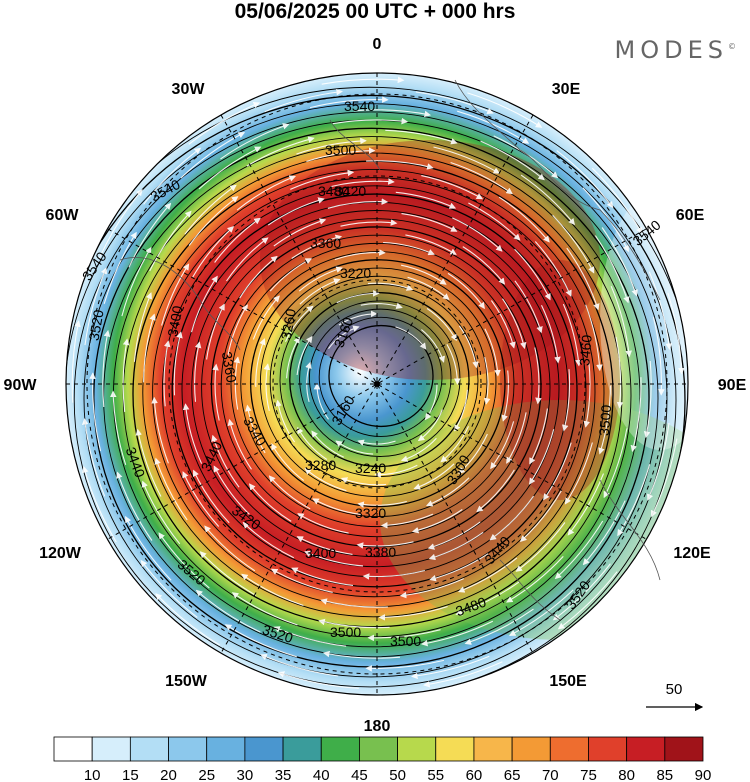 This screenshot has height=782, width=750. Describe the element at coordinates (664, 774) in the screenshot. I see `colorbar-tick-label: 85` at that location.